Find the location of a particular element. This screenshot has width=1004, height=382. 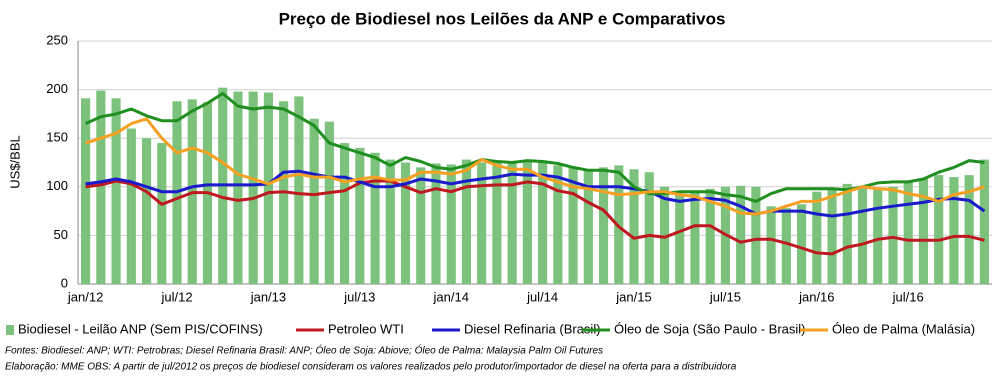

y-tick-label: 0 is located at coordinates (64, 282).